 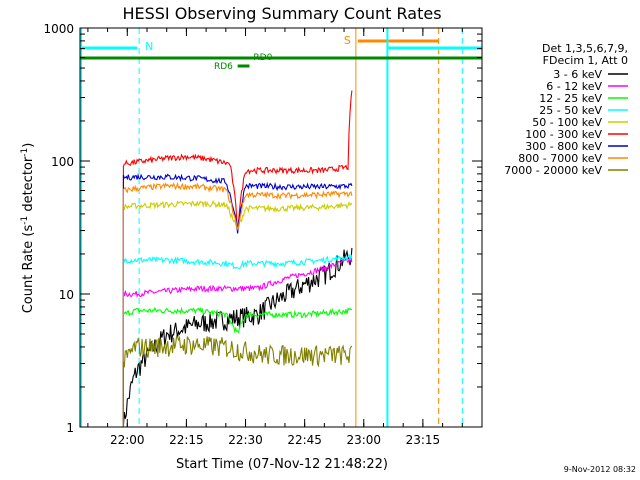 I want to click on legend-entry-label: 12 - 25 keV, so click(x=570, y=98).